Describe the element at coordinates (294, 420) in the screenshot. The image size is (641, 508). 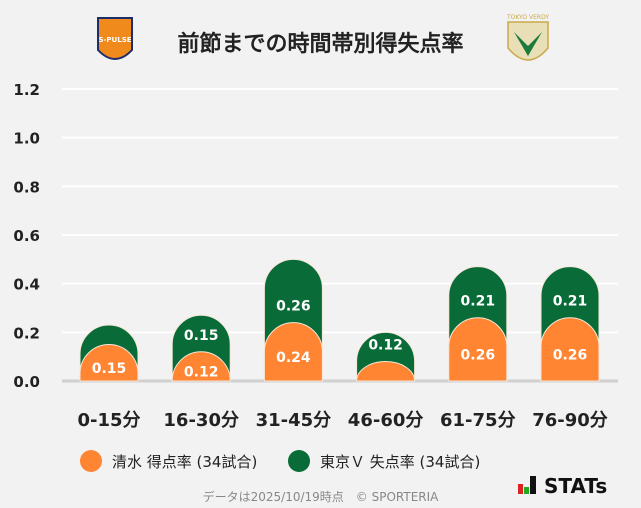
I see `x-tick-label: 31-45分` at that location.